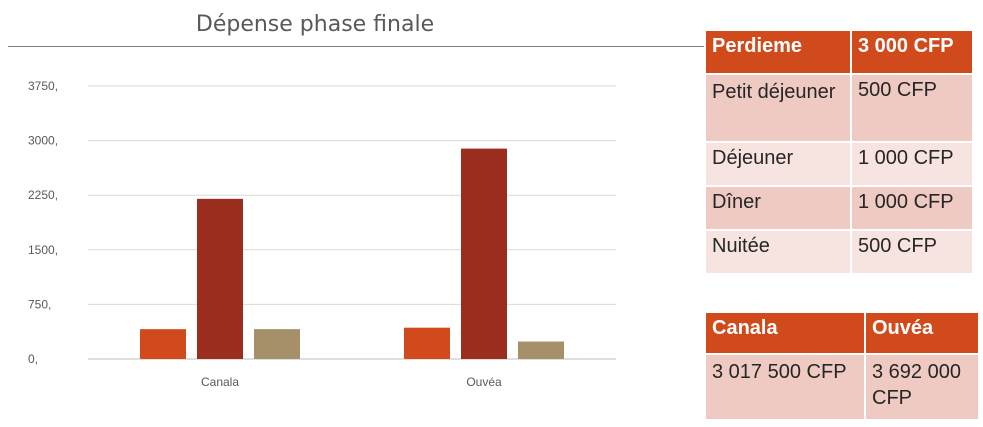 This screenshot has height=427, width=983. What do you see at coordinates (785, 387) in the screenshot?
I see `totals-value-canala: 3 017 500 CFP` at bounding box center [785, 387].